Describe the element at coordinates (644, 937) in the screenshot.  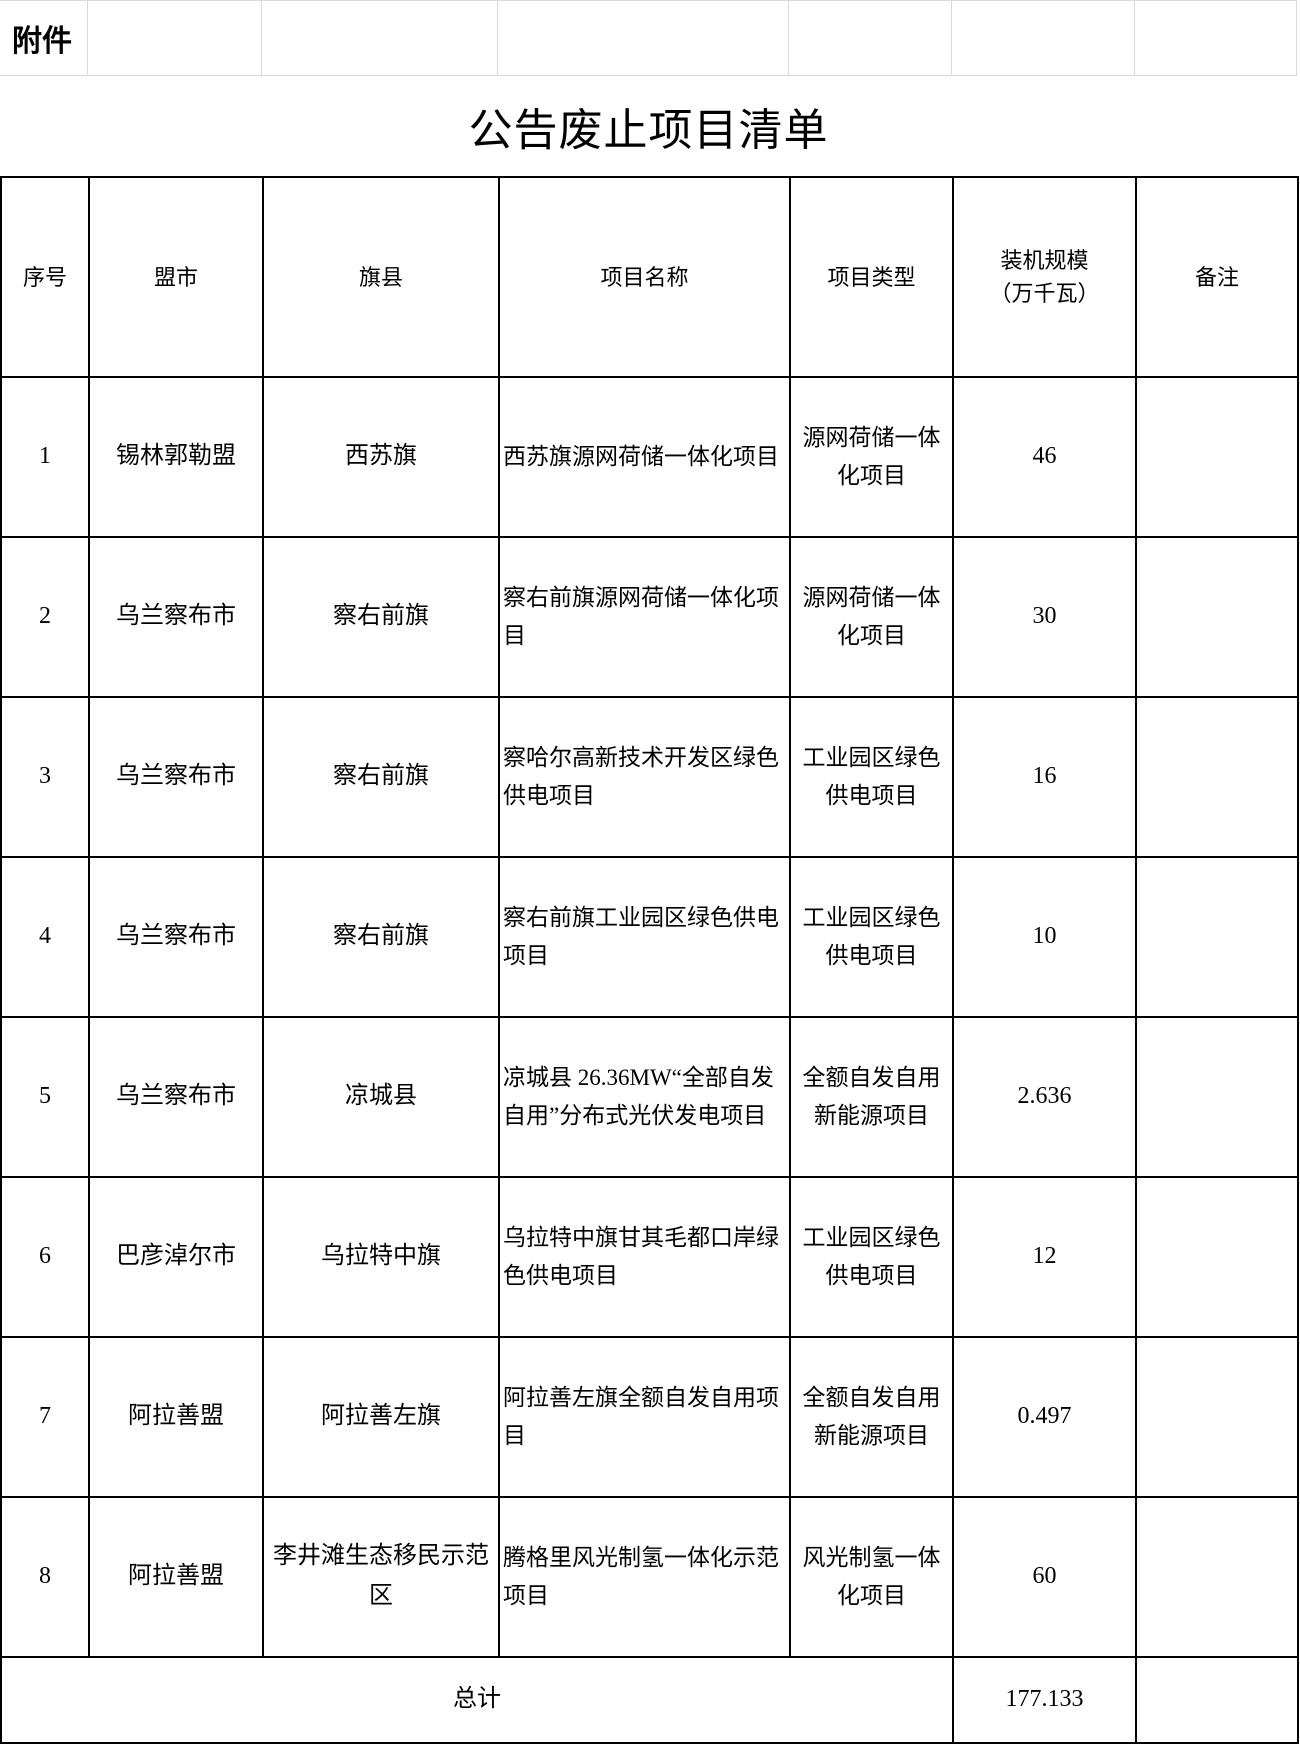
I see `project-name-cell: 察右前旗工业园区绿色供电项目` at that location.